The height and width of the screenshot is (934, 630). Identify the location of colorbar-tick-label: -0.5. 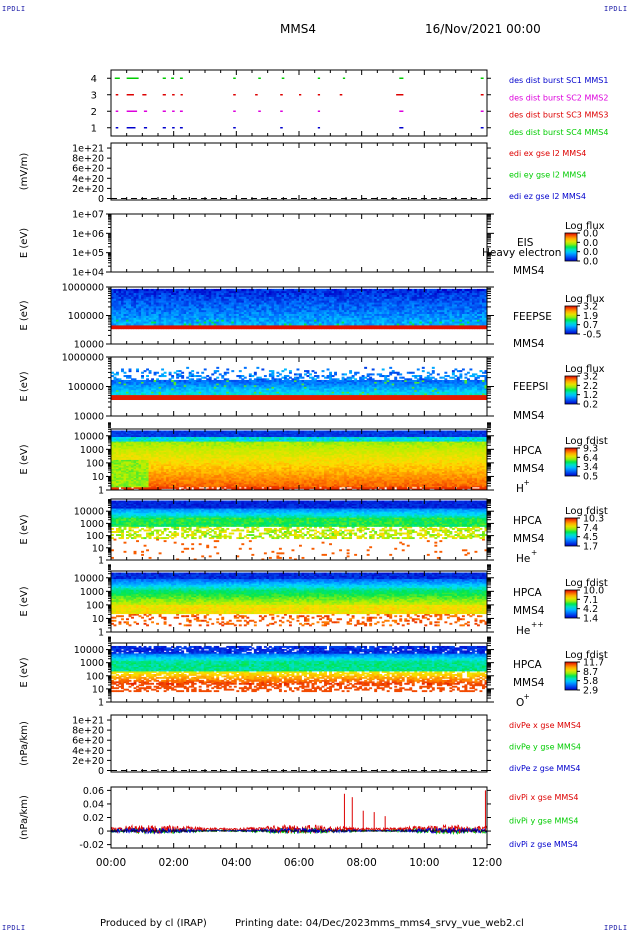
(592, 335).